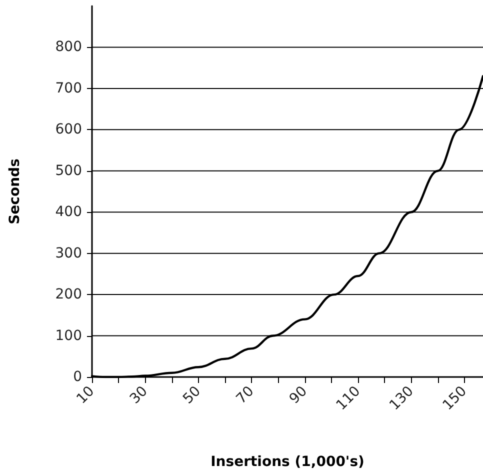 Image resolution: width=483 pixels, height=475 pixels. What do you see at coordinates (245, 395) in the screenshot?
I see `x-tick-label: 70` at bounding box center [245, 395].